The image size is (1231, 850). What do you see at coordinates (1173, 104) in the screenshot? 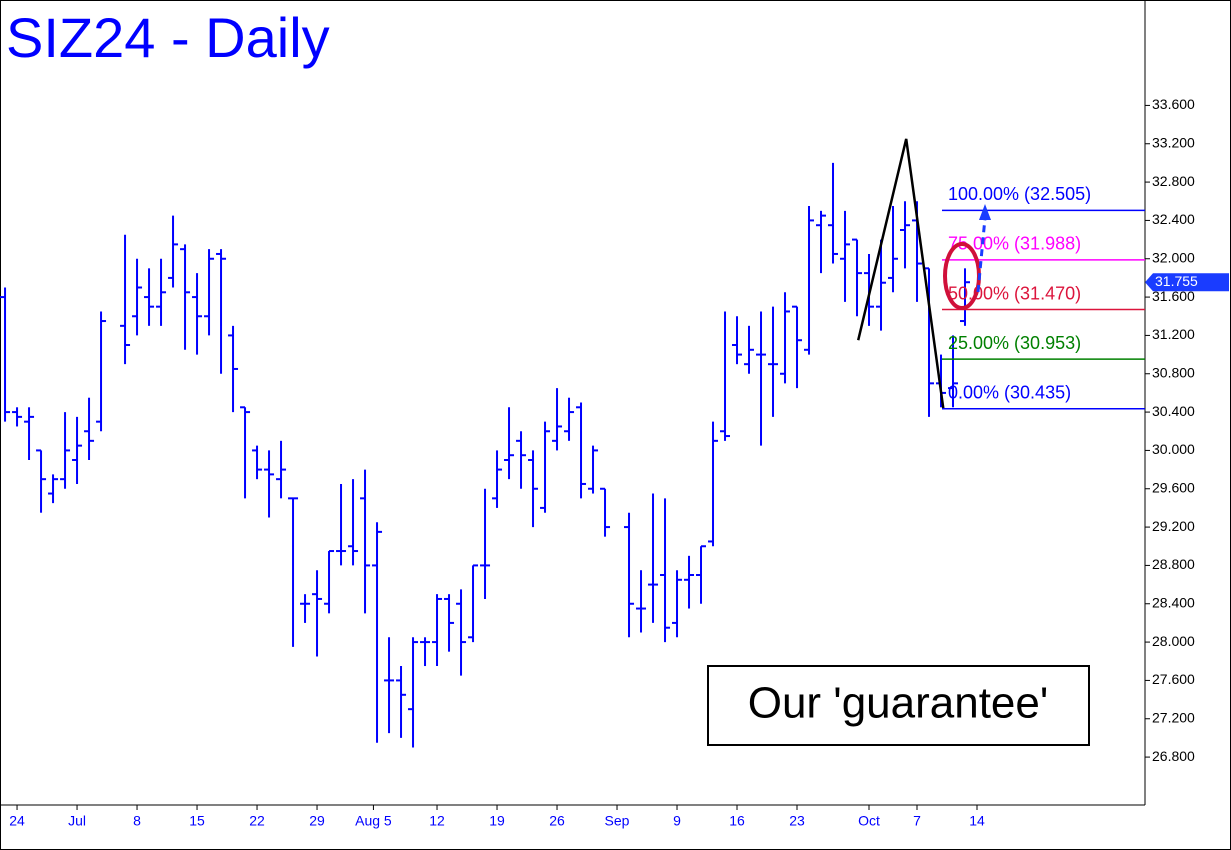
I see `y-tick-label: 33.600` at bounding box center [1173, 104].